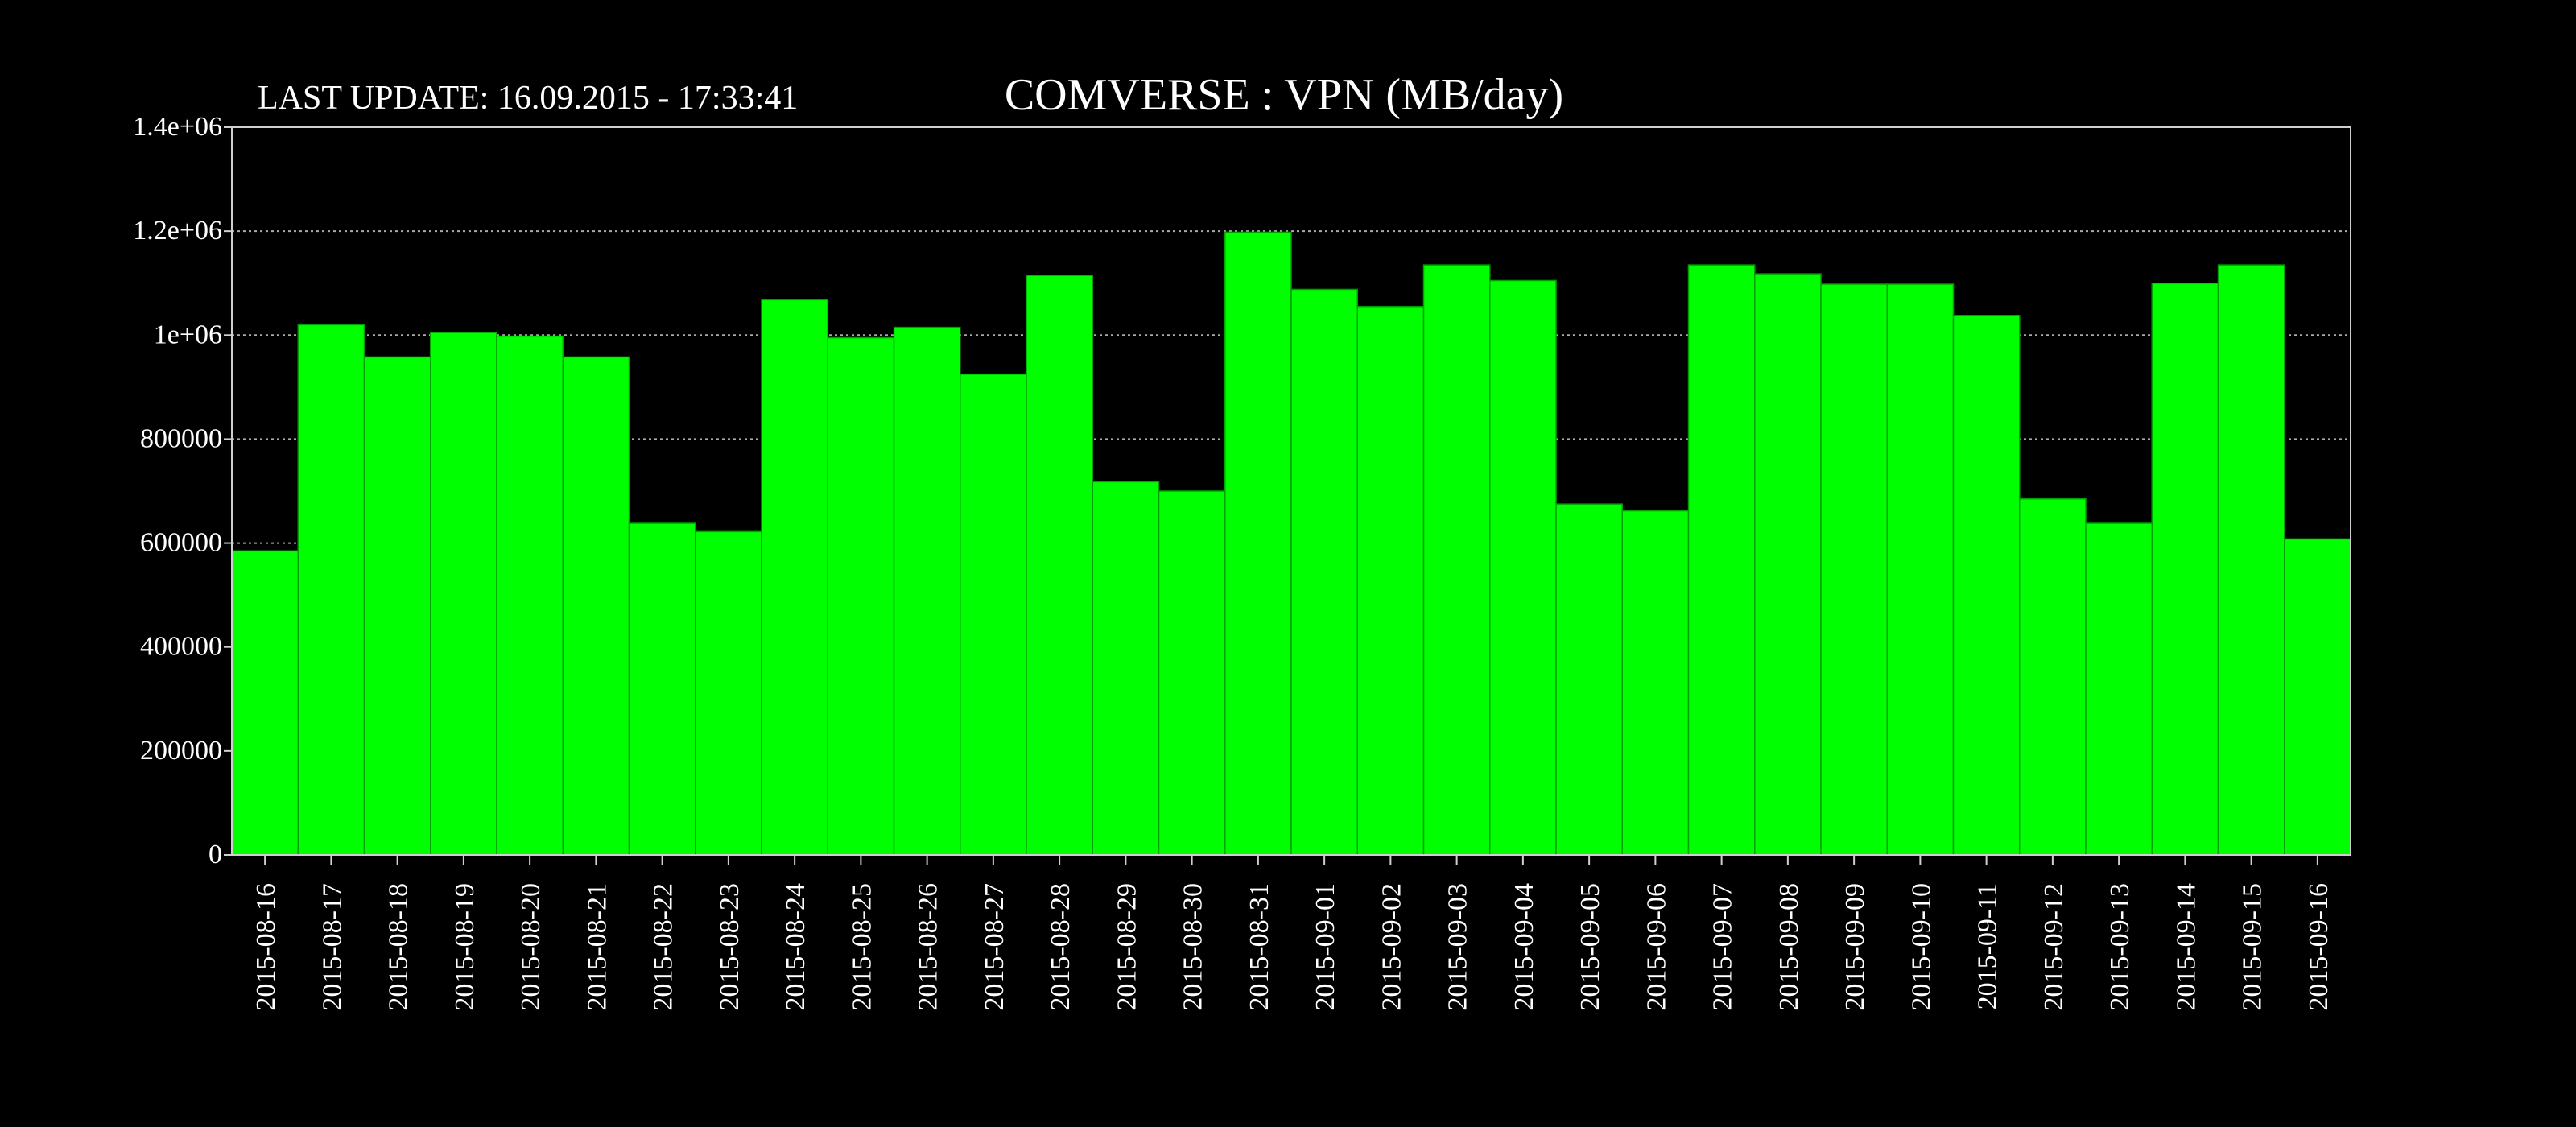 The height and width of the screenshot is (1127, 2576). What do you see at coordinates (177, 127) in the screenshot?
I see `y-tick-label: 1.4e+06` at bounding box center [177, 127].